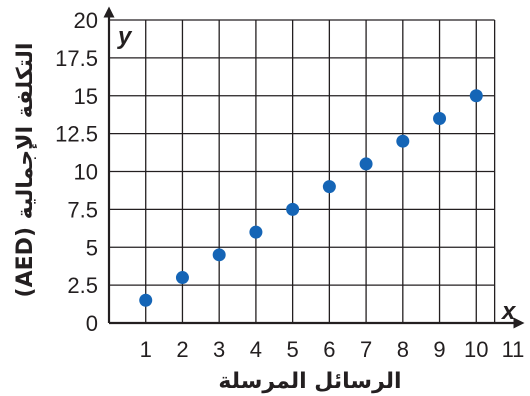  Describe the element at coordinates (92, 247) in the screenshot. I see `y-tick-label: 5` at that location.